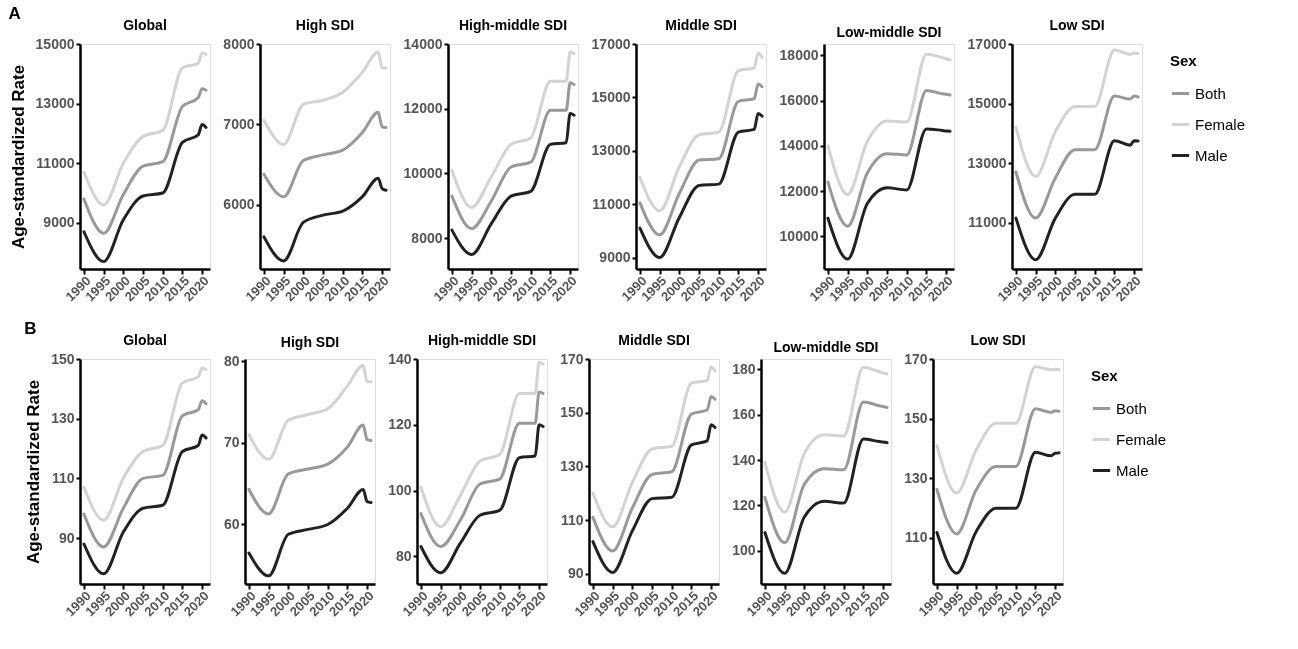 This screenshot has width=1298, height=649. I want to click on text: A, so click(14, 13).